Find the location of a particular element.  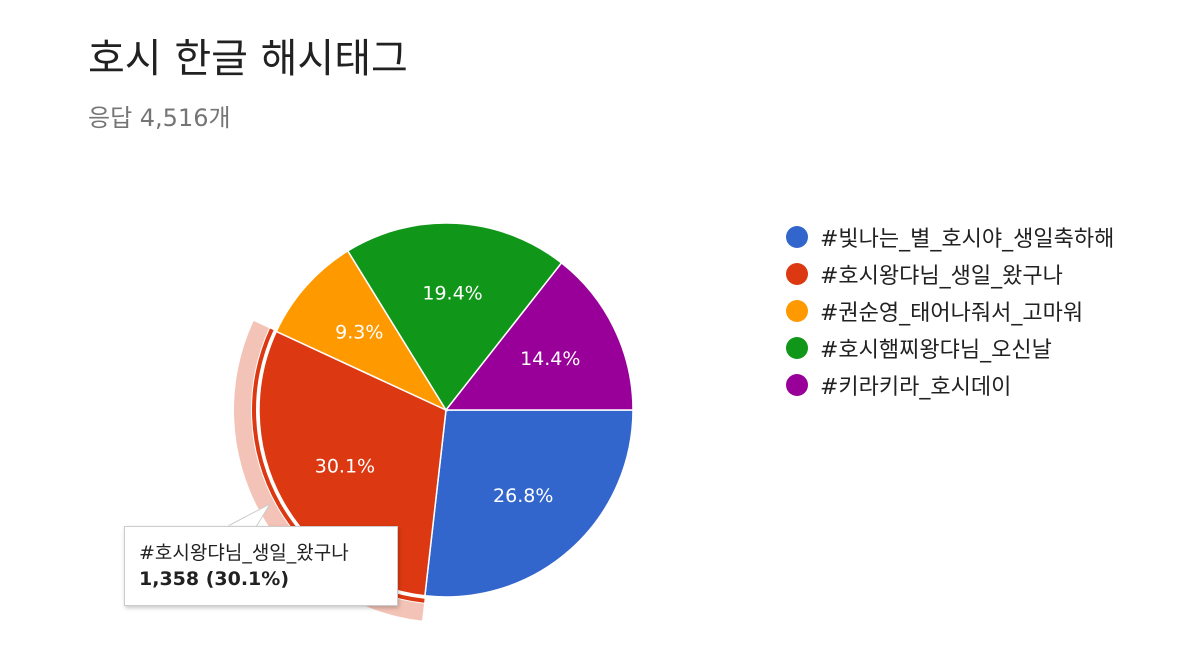

legend-item: #호시햄찌왕댜님_오신날 is located at coordinates (950, 347).